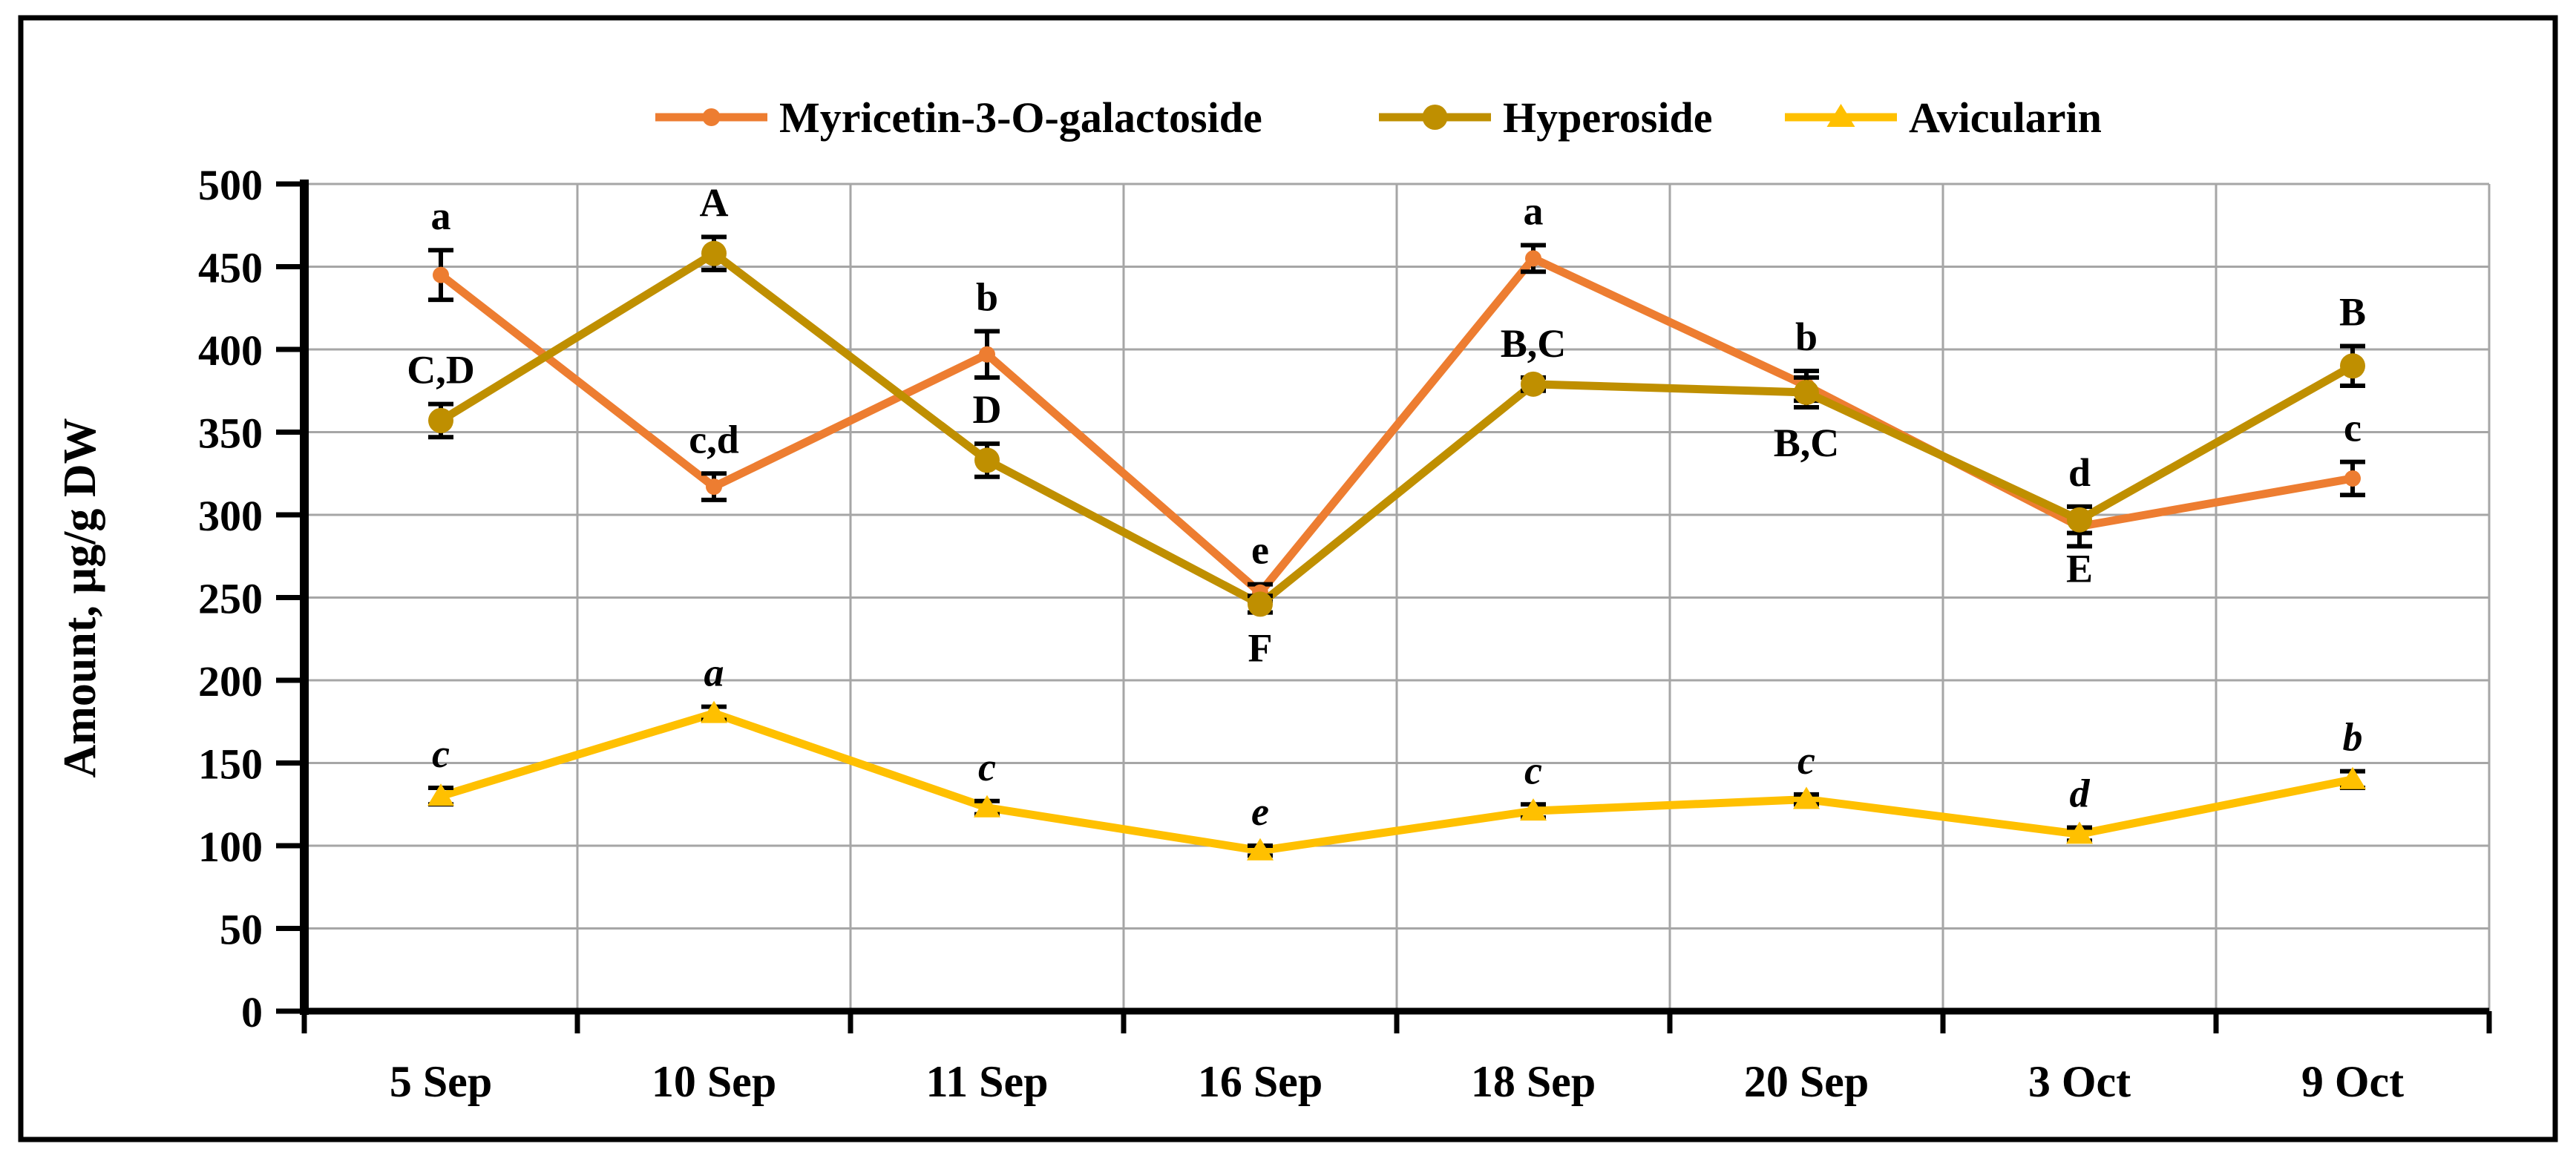  What do you see at coordinates (80, 598) in the screenshot?
I see `y-axis-title: Amount, µg/g DW` at bounding box center [80, 598].